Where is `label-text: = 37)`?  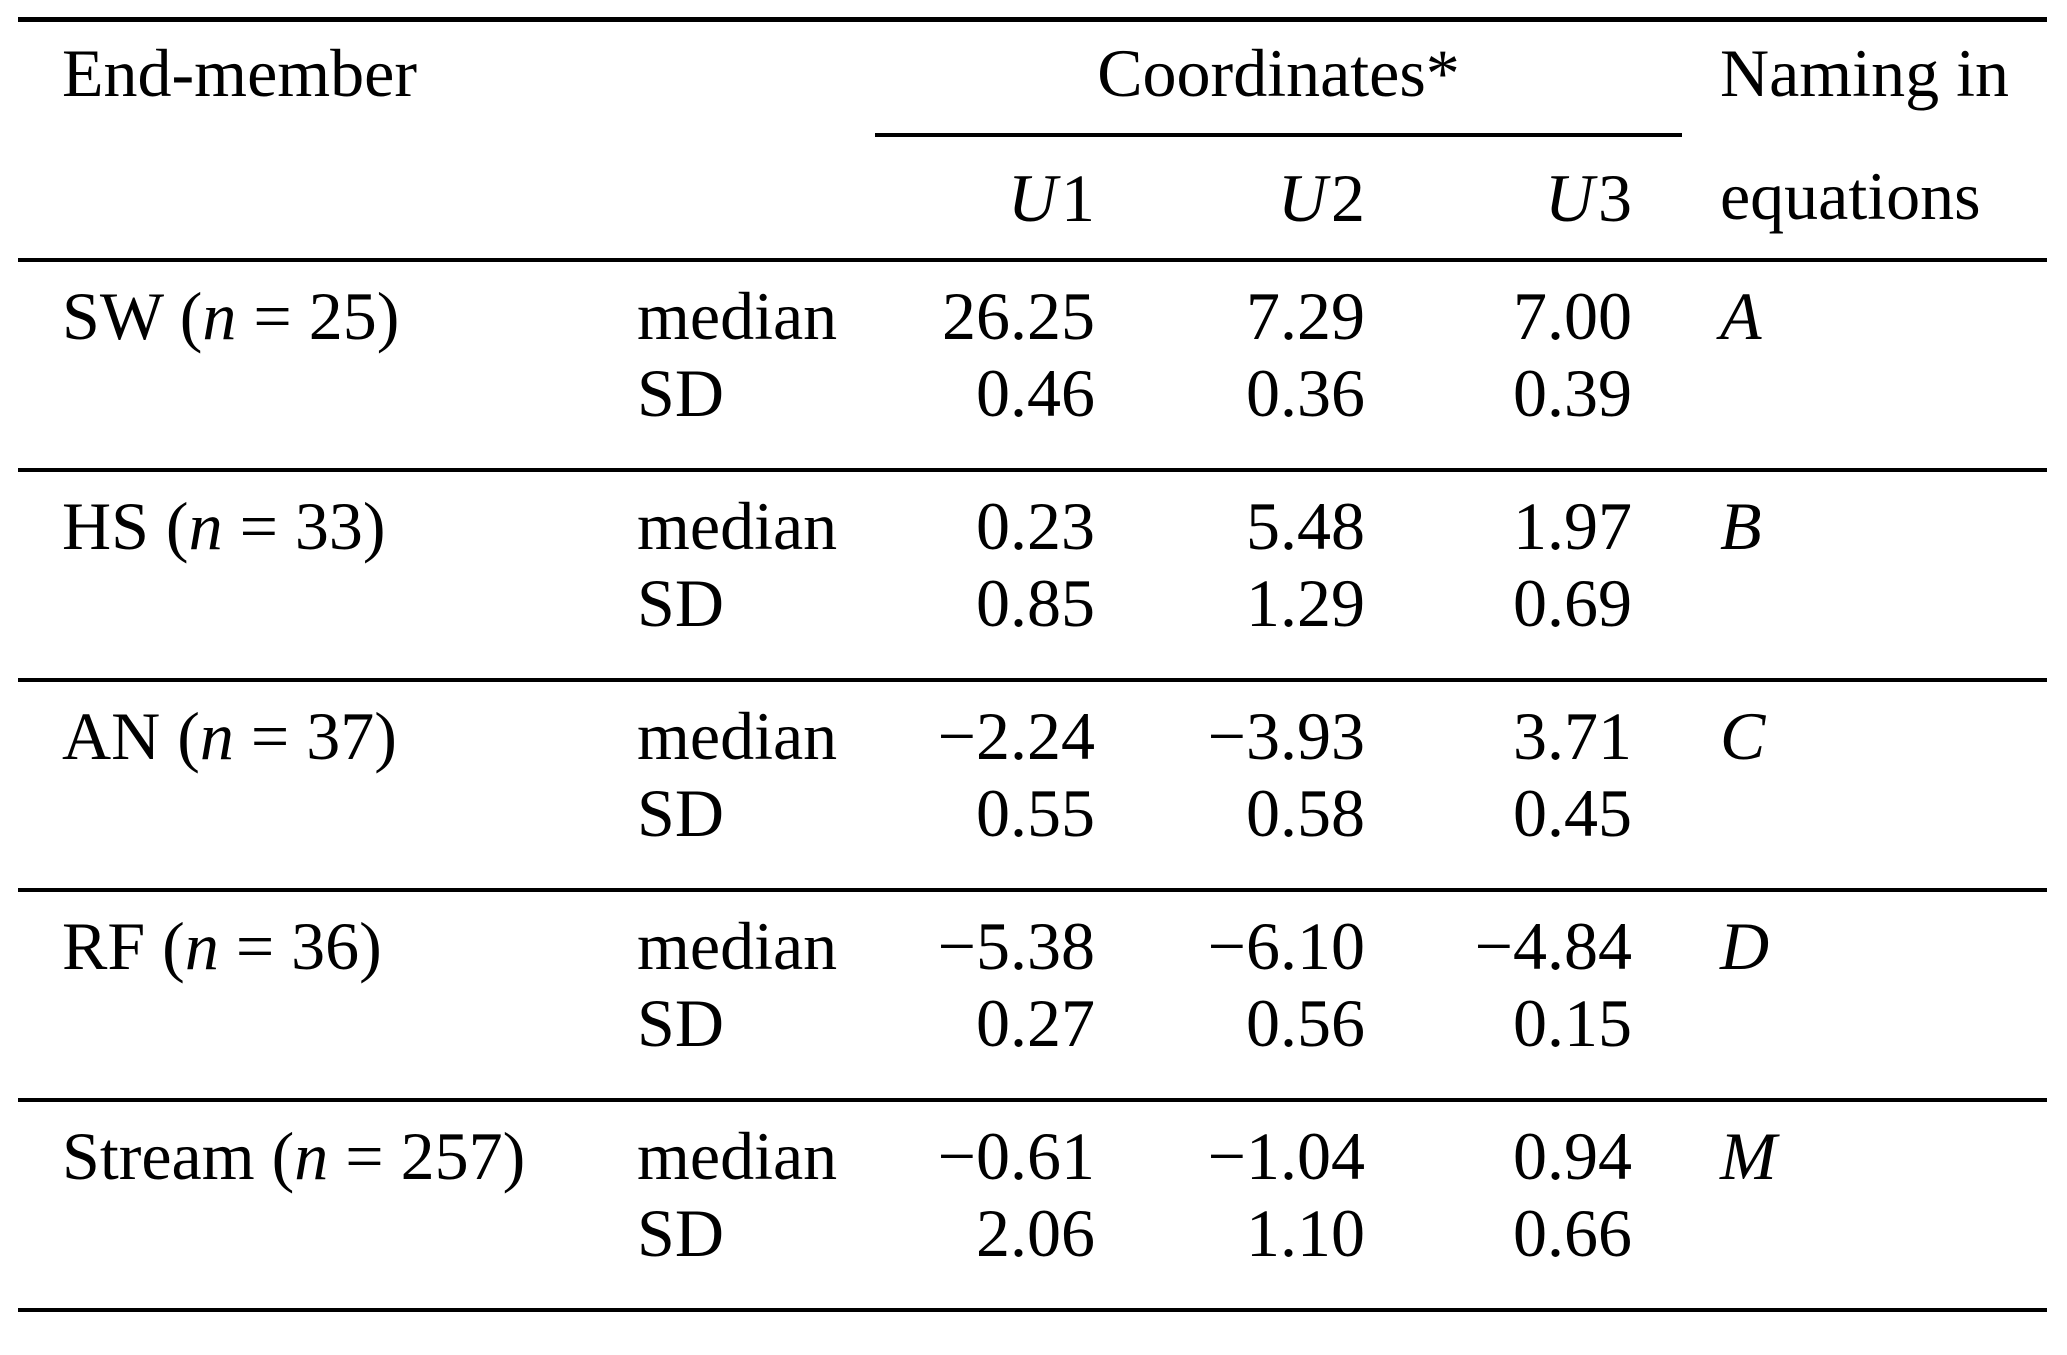
label-text: = 37) is located at coordinates (315, 735).